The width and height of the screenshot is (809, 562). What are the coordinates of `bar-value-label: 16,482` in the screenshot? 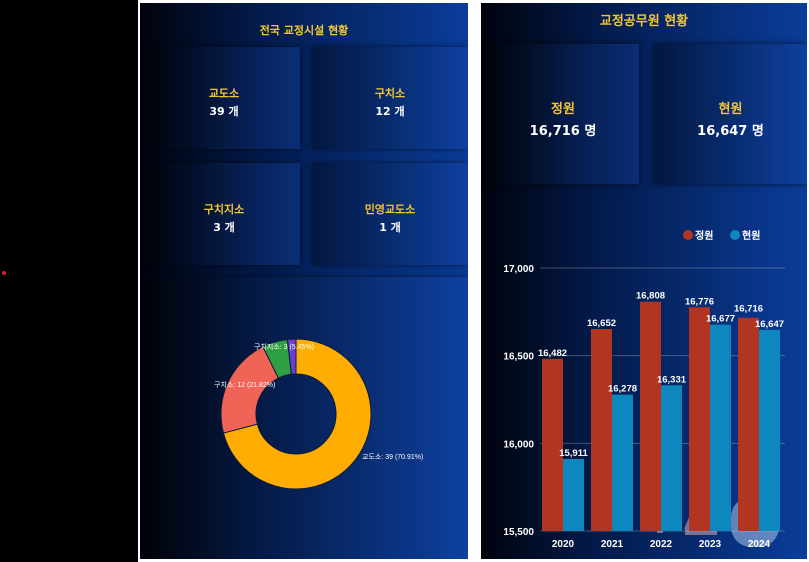 It's located at (552, 353).